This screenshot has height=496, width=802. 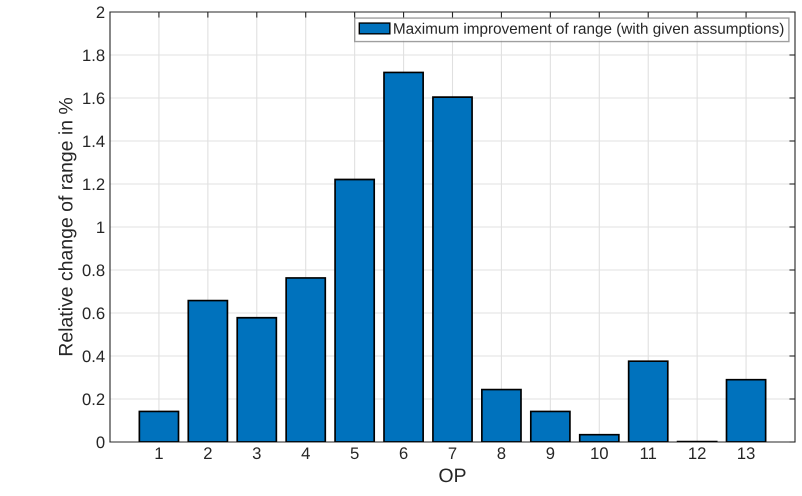 What do you see at coordinates (354, 453) in the screenshot?
I see `x-tick-label: 5` at bounding box center [354, 453].